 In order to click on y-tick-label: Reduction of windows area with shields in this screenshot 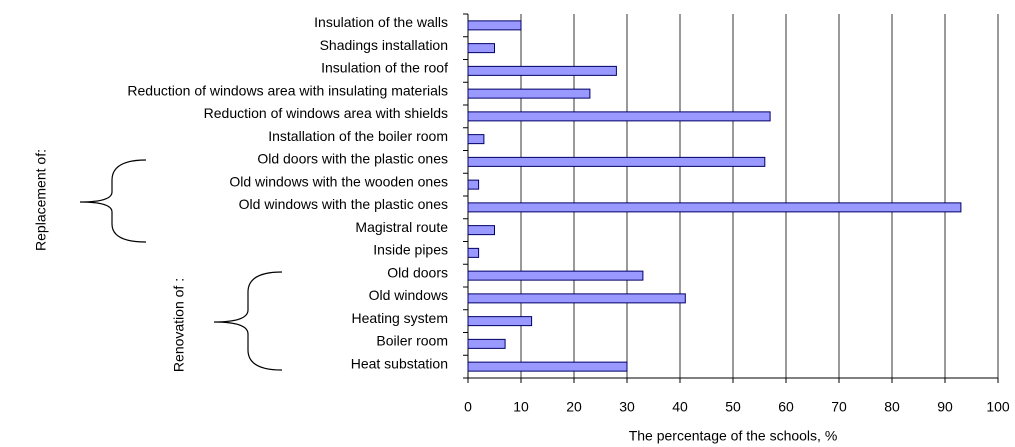, I will do `click(326, 113)`.